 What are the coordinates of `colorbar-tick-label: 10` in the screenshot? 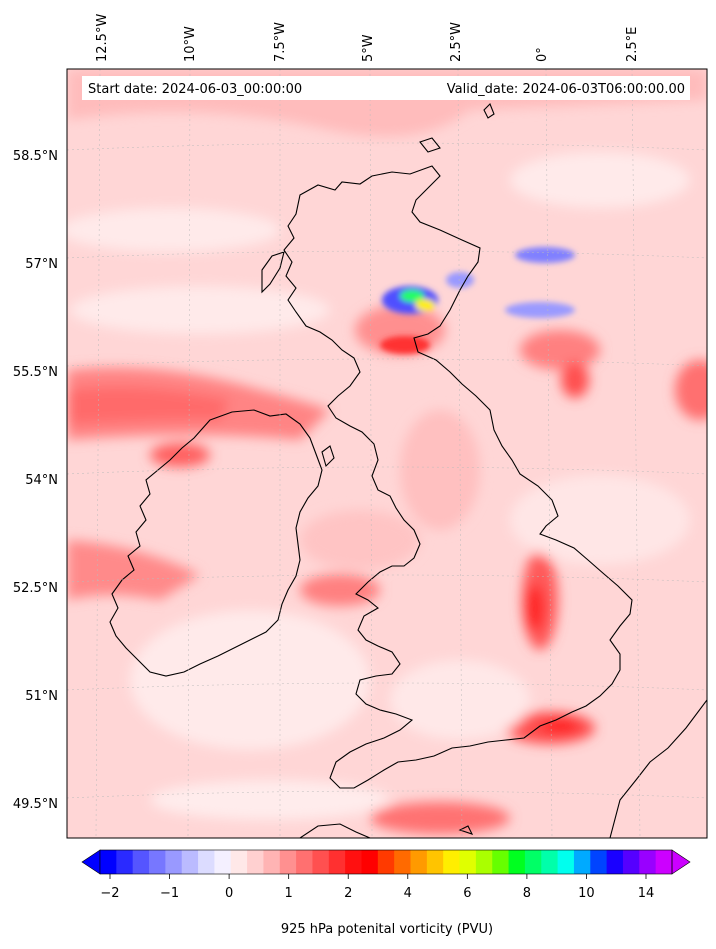 It's located at (586, 893).